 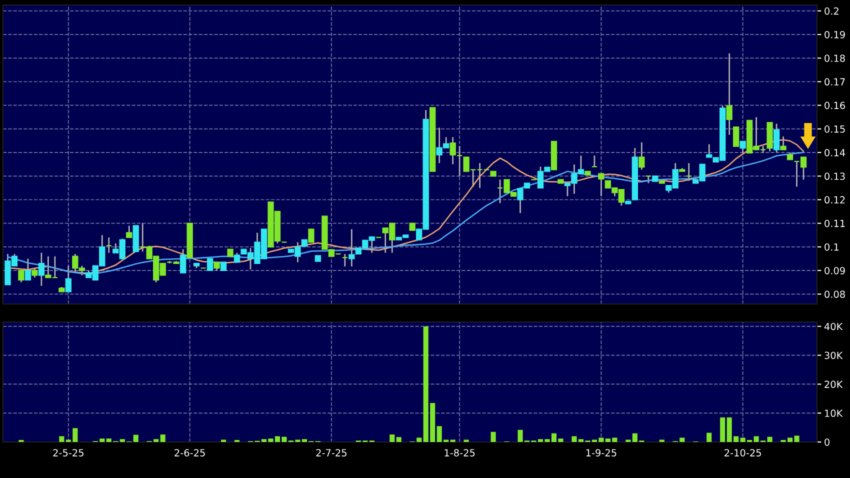 What do you see at coordinates (834, 270) in the screenshot?
I see `y-tick-label: 0.09` at bounding box center [834, 270].